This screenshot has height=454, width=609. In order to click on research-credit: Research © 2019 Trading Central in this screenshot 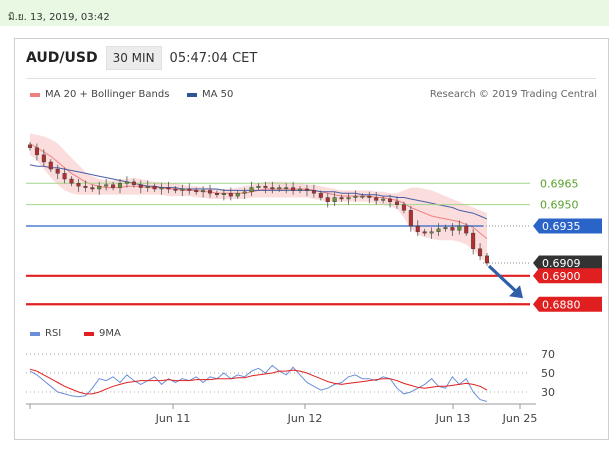, I will do `click(513, 94)`.